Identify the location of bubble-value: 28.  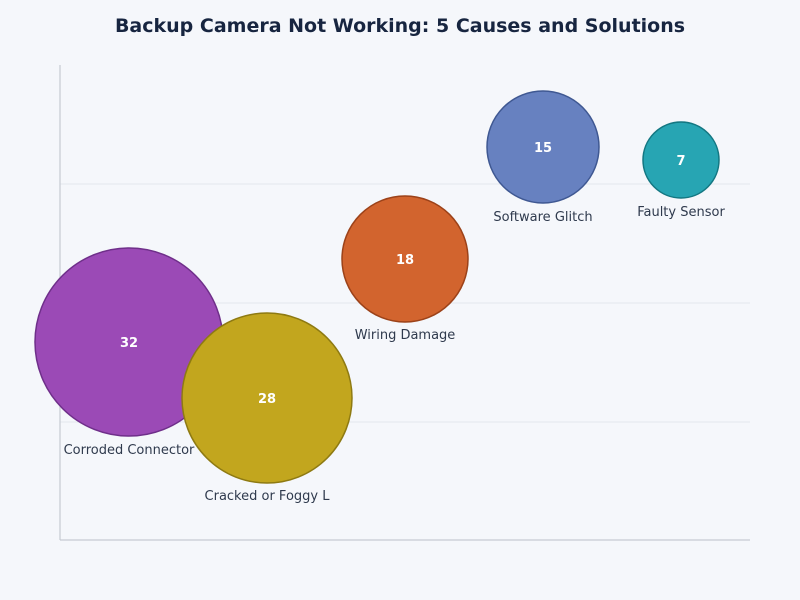
(267, 399).